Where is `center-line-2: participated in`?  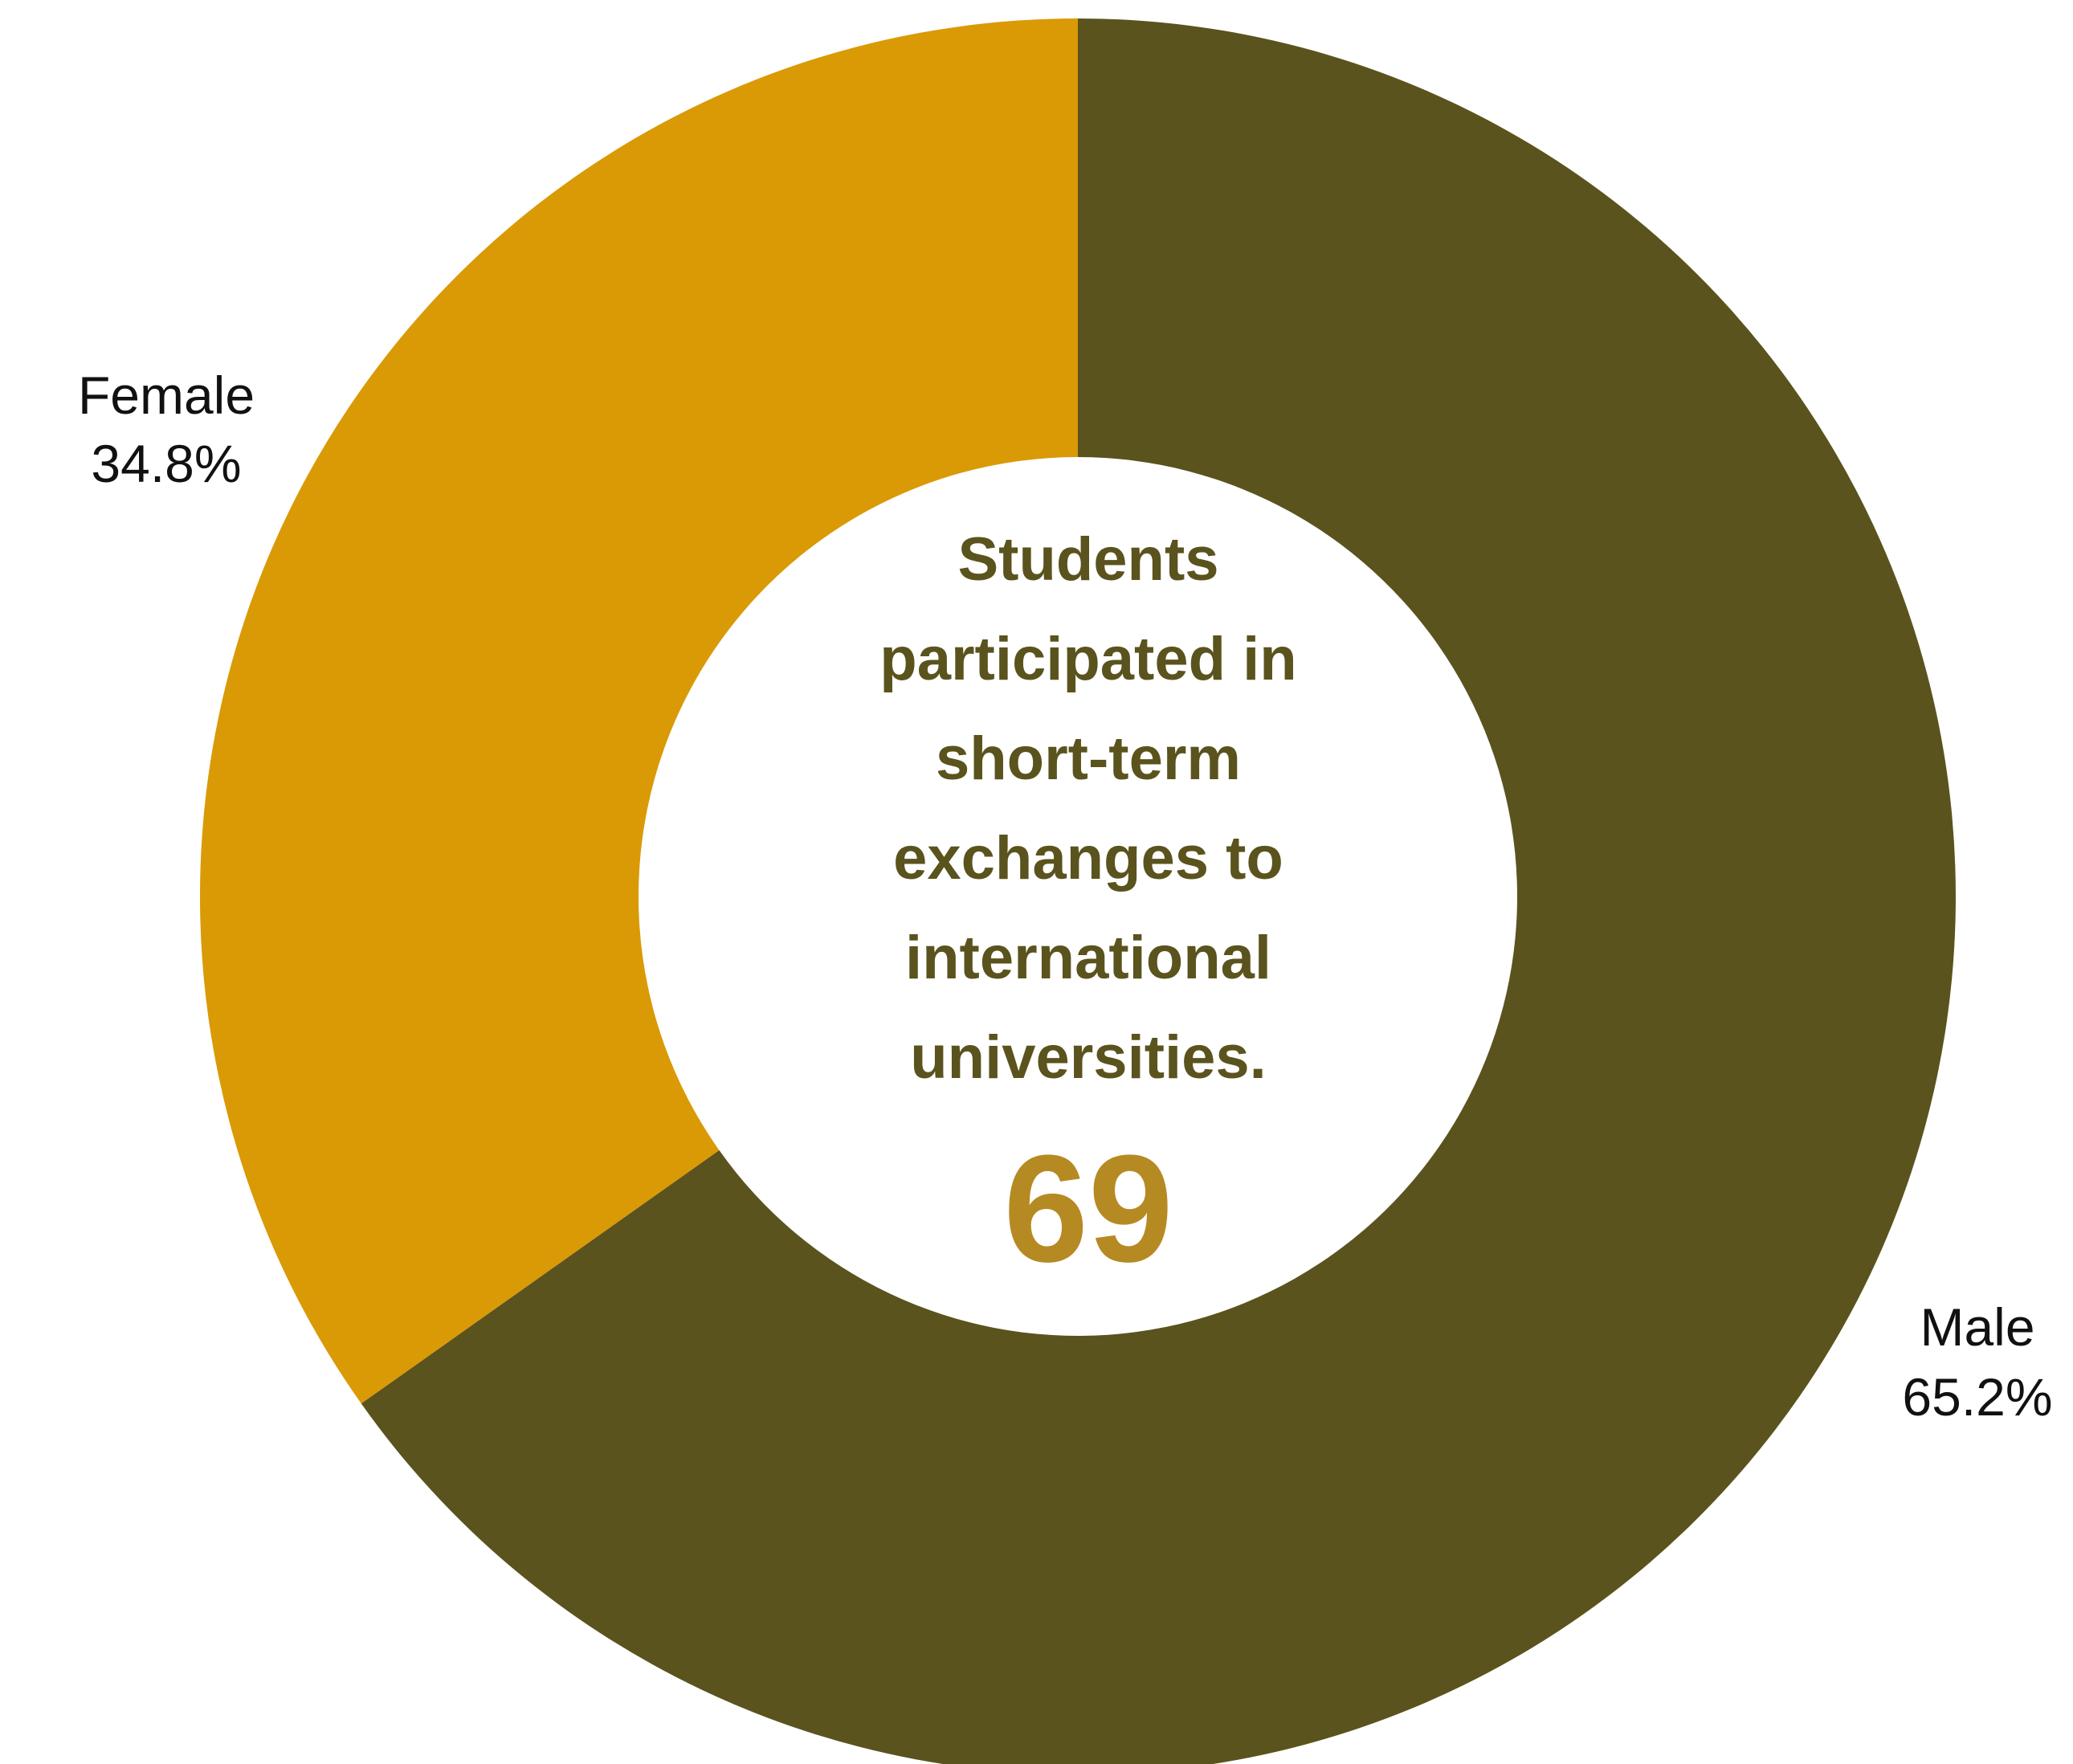 center-line-2: participated in is located at coordinates (1087, 659).